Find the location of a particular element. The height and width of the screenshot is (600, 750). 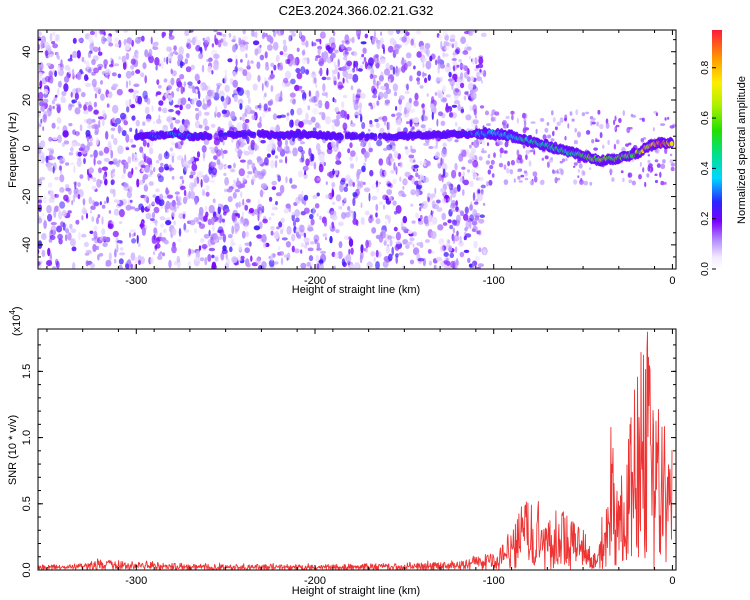

signal-core is located at coordinates (356, 137).